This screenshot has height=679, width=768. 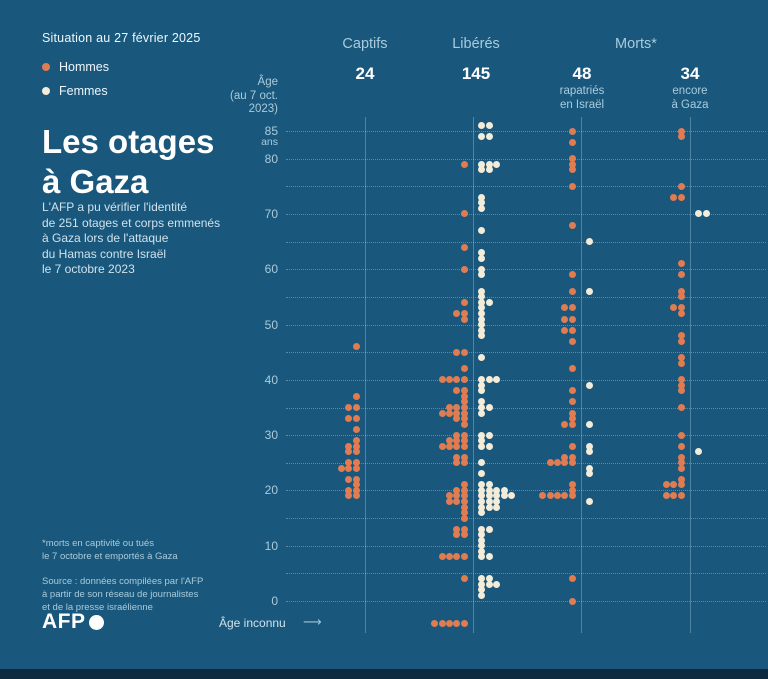 I want to click on y-tick-label: 20, so click(x=271, y=490).